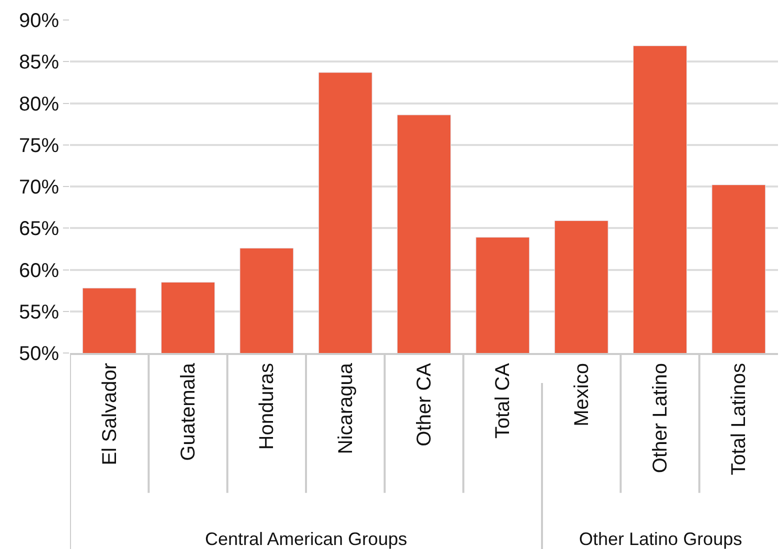 The image size is (782, 549). What do you see at coordinates (39, 187) in the screenshot?
I see `y-tick-label: 70%` at bounding box center [39, 187].